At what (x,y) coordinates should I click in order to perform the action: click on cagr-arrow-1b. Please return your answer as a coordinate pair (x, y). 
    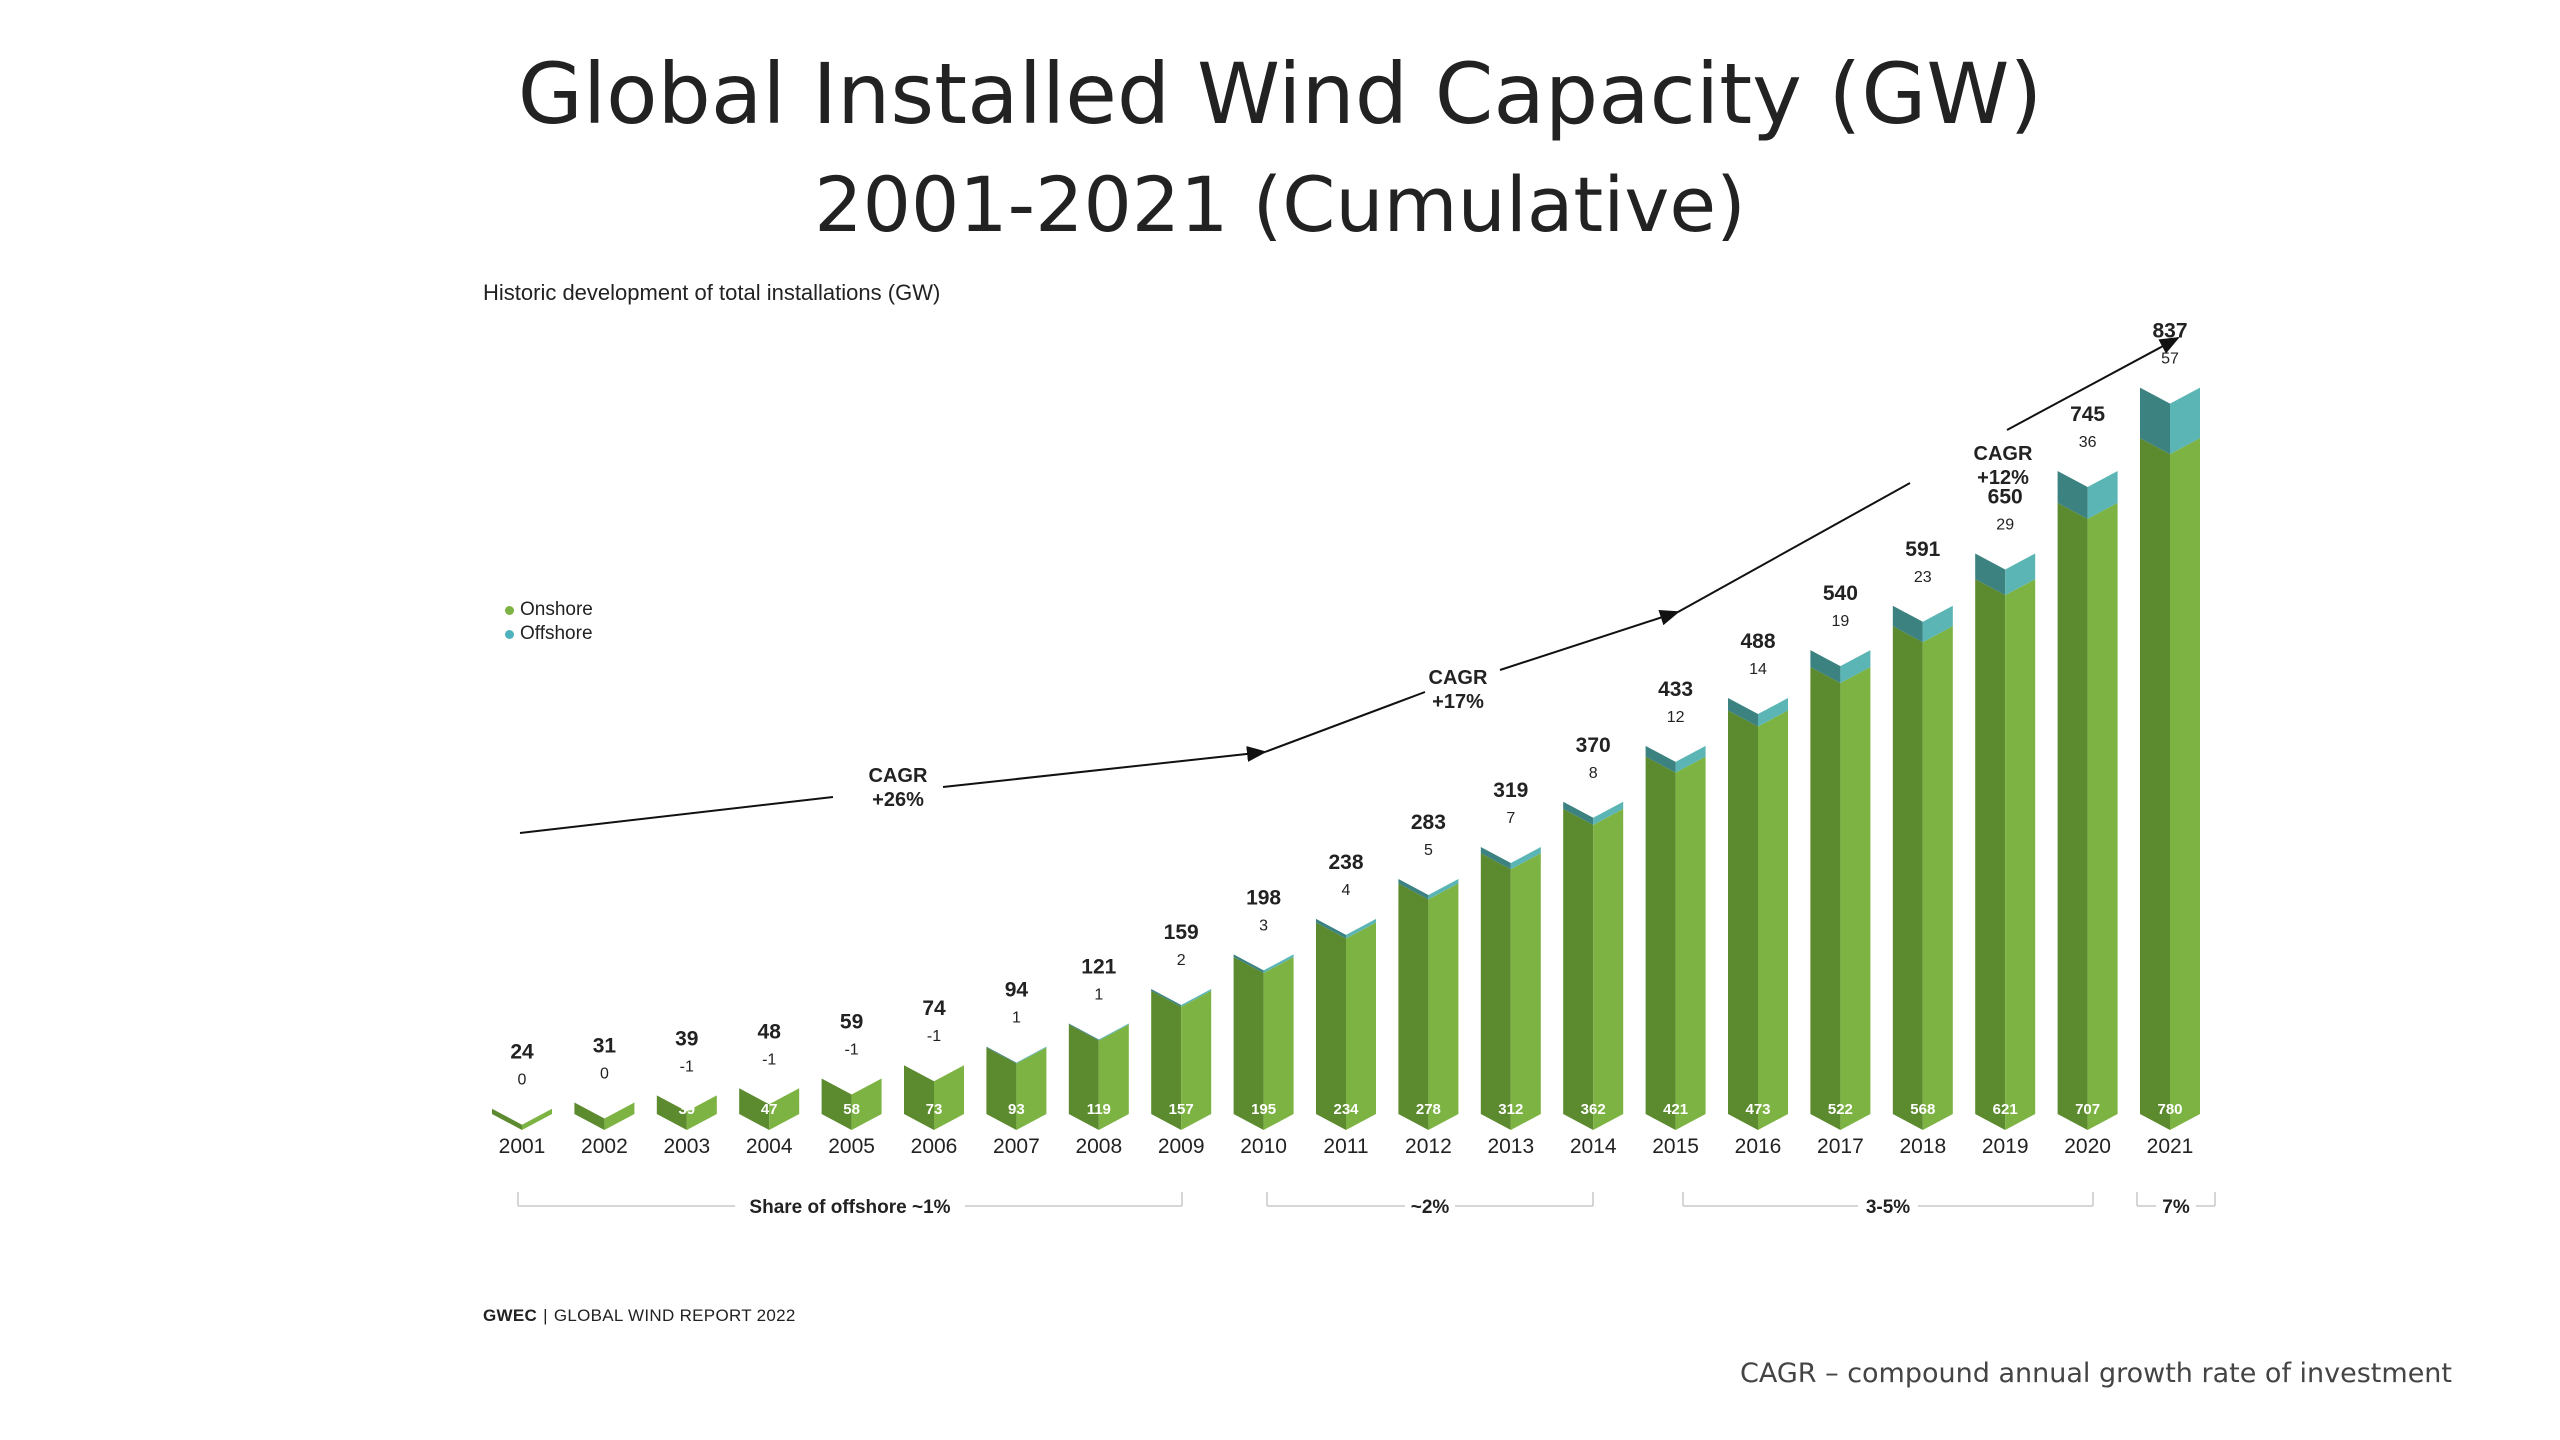
    Looking at the image, I should click on (1104, 766).